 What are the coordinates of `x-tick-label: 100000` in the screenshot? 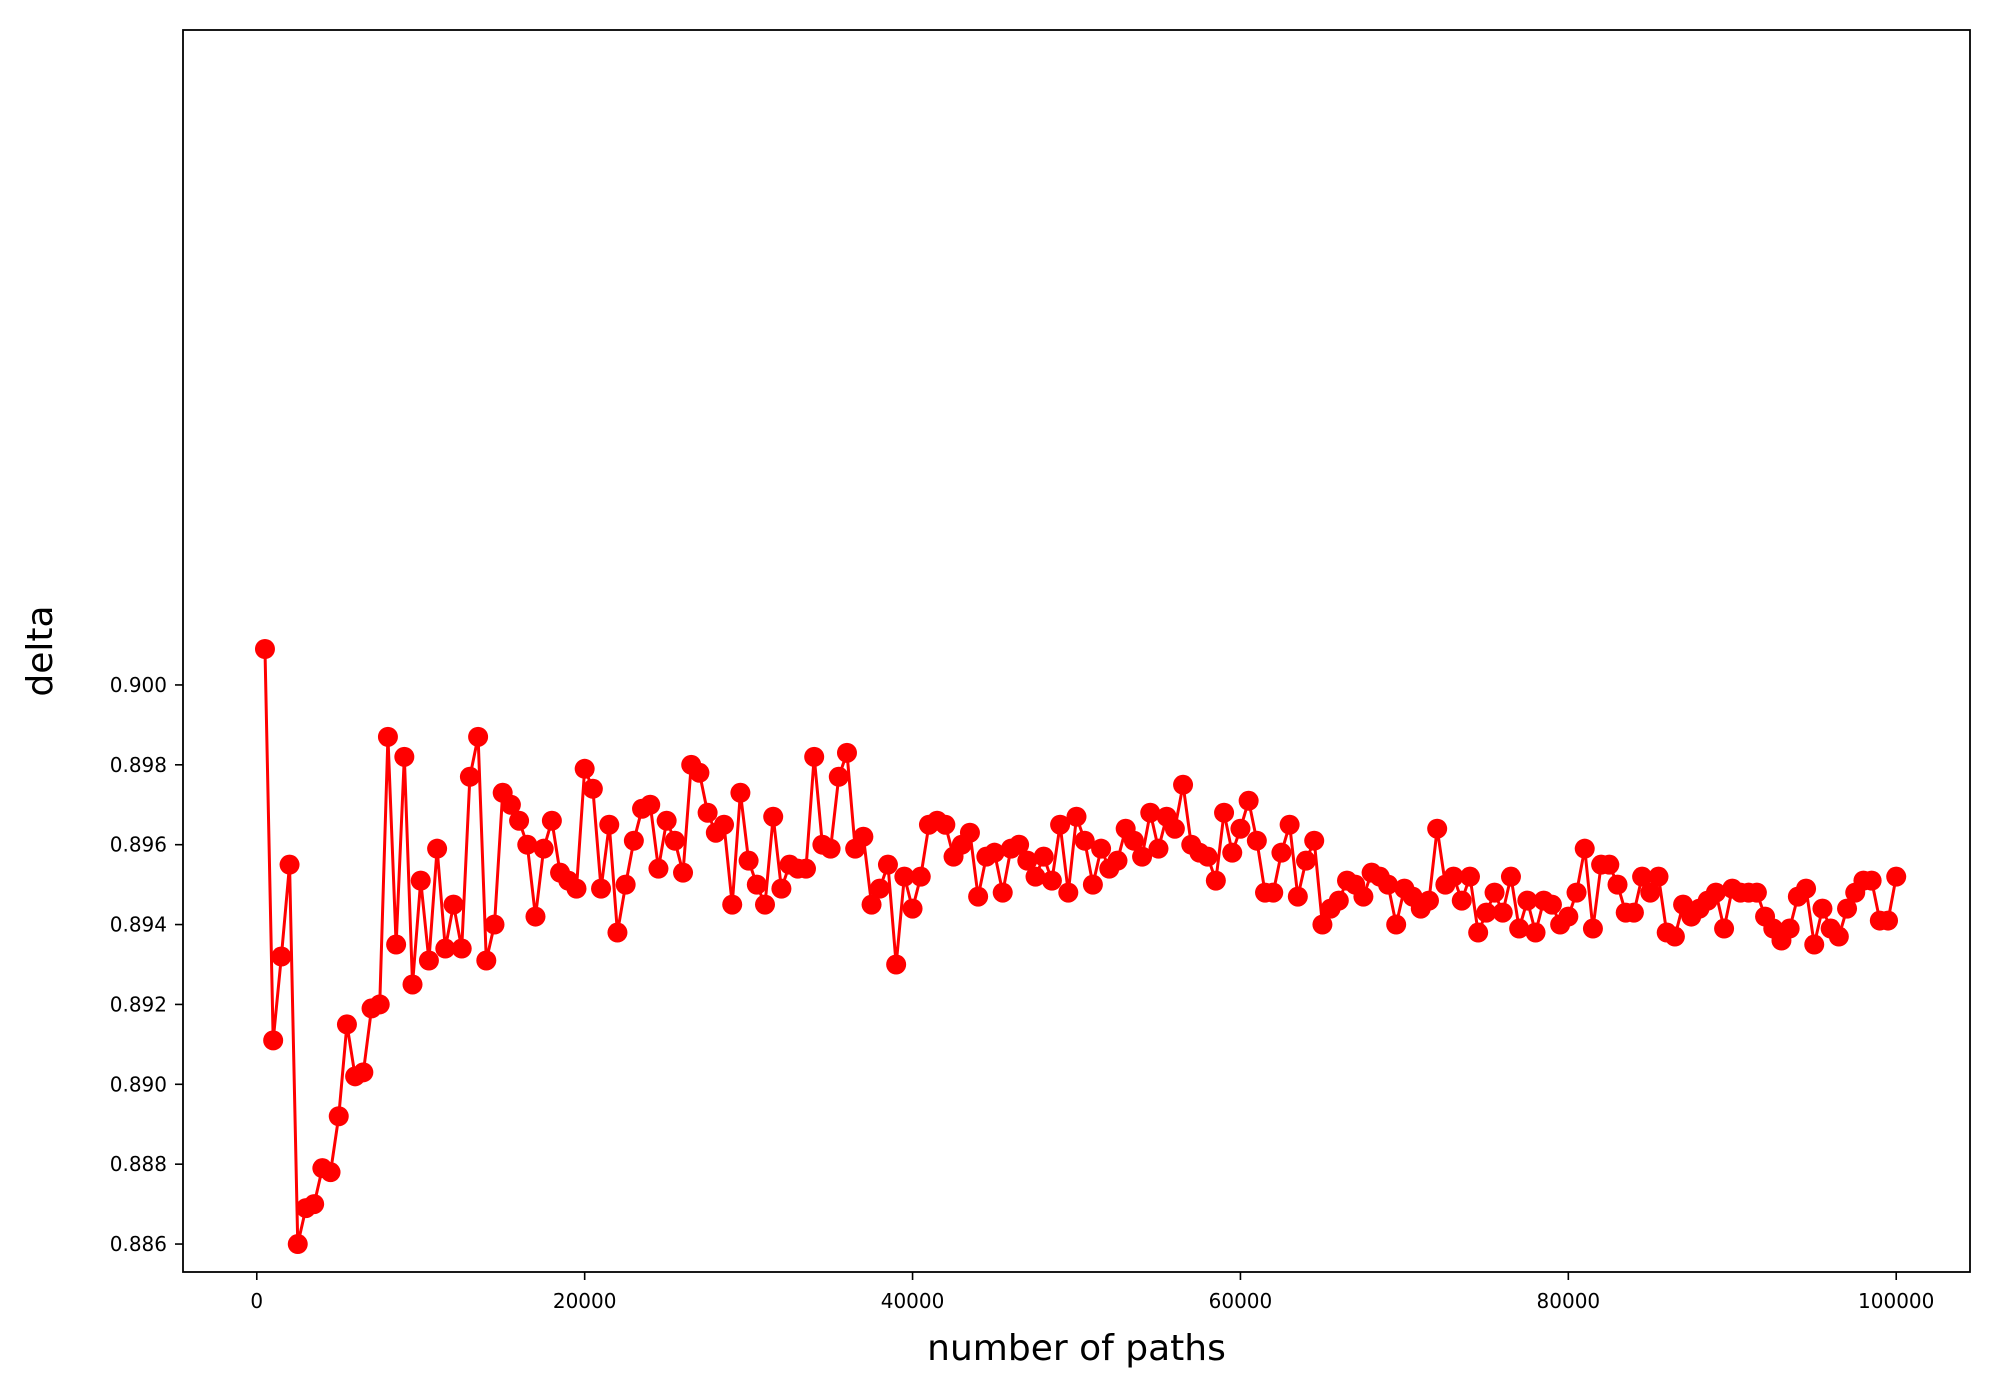 It's located at (1896, 1301).